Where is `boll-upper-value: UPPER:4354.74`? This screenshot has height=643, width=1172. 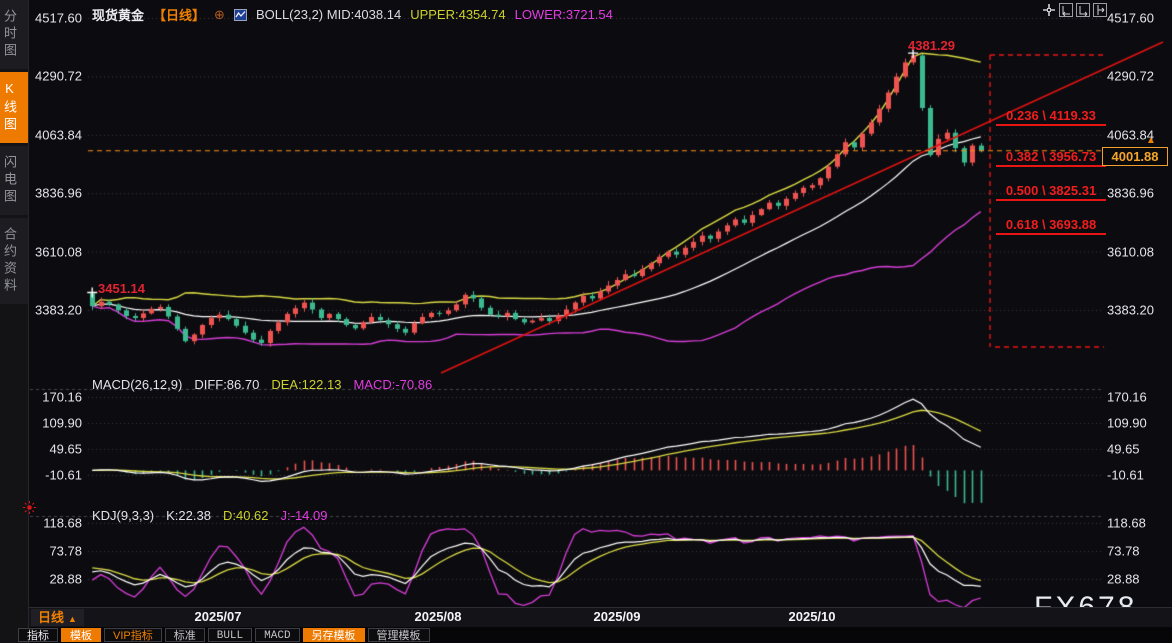
boll-upper-value: UPPER:4354.74 is located at coordinates (458, 14).